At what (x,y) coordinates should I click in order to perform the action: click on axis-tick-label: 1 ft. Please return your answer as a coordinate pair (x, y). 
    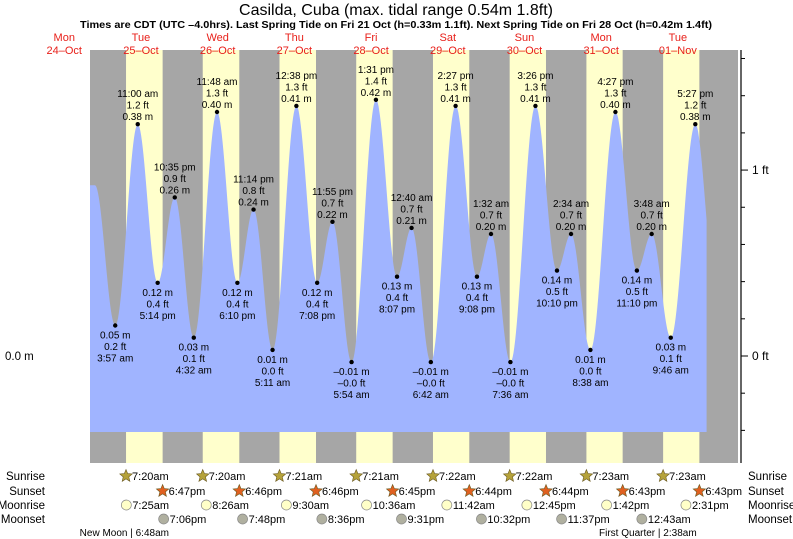
    Looking at the image, I should click on (760, 170).